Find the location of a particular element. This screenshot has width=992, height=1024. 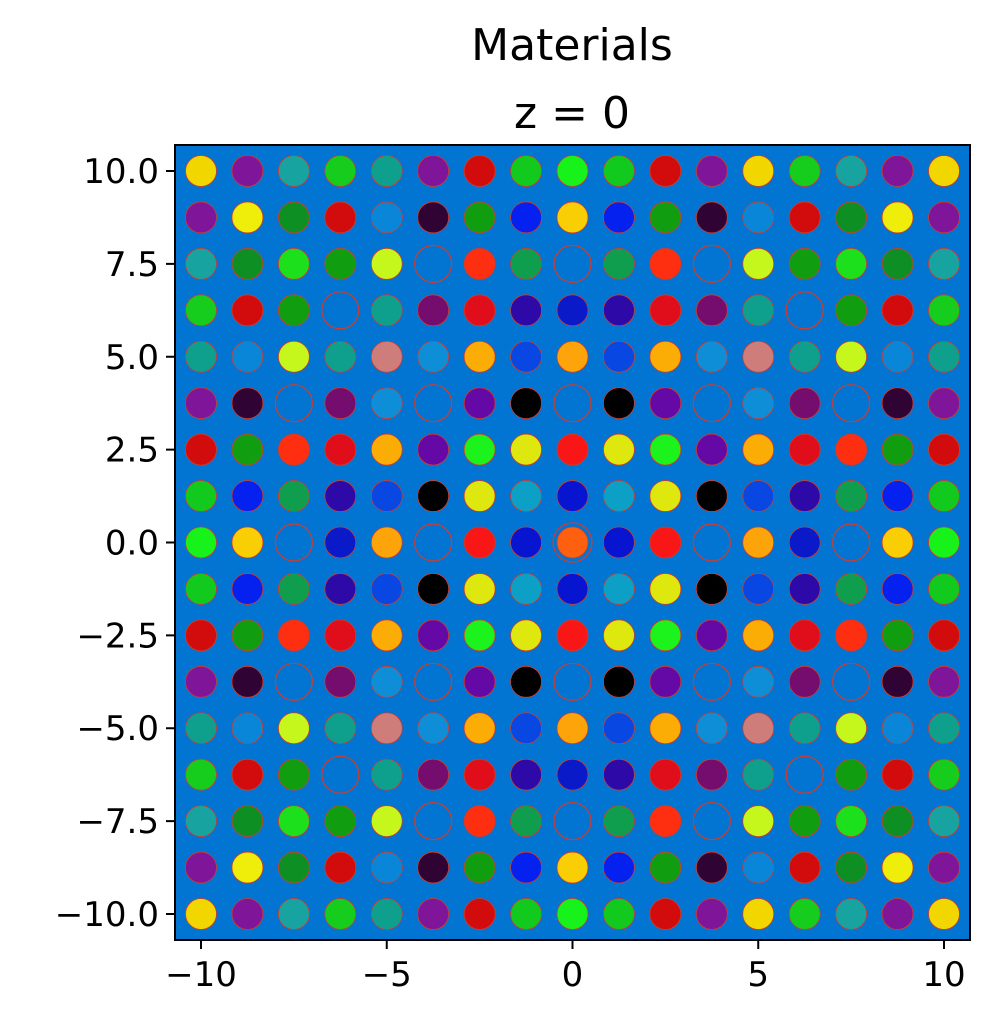

x-tick-label: −5 is located at coordinates (387, 975).